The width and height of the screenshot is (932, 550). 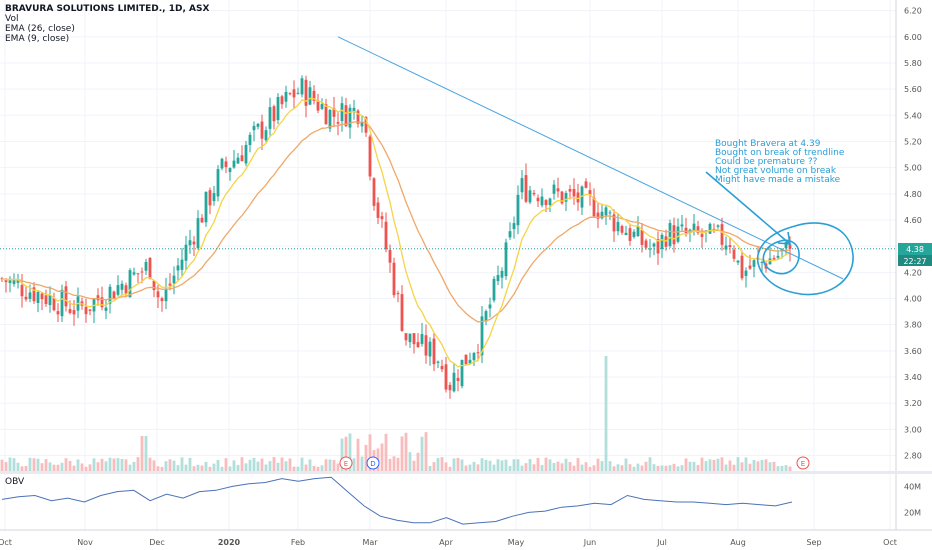 What do you see at coordinates (912, 499) in the screenshot?
I see `obv-axis: 40M 20M` at bounding box center [912, 499].